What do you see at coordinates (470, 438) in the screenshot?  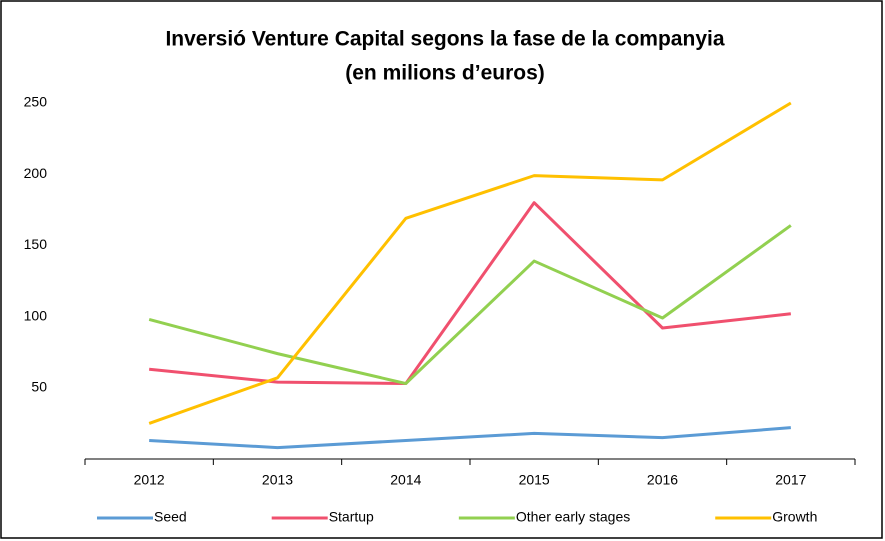 I see `series-line` at bounding box center [470, 438].